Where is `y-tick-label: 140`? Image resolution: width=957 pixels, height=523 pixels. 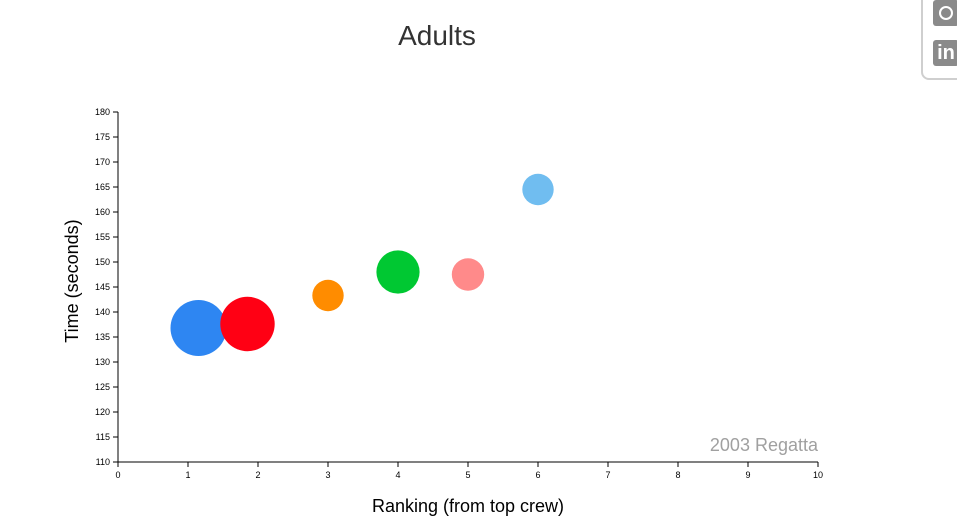 y-tick-label: 140 is located at coordinates (102, 312).